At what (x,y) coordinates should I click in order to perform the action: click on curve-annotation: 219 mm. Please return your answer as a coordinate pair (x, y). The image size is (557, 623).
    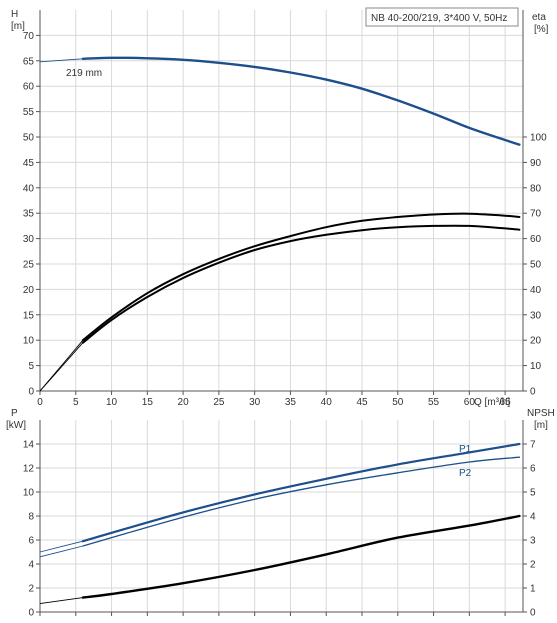
    Looking at the image, I should click on (84, 73).